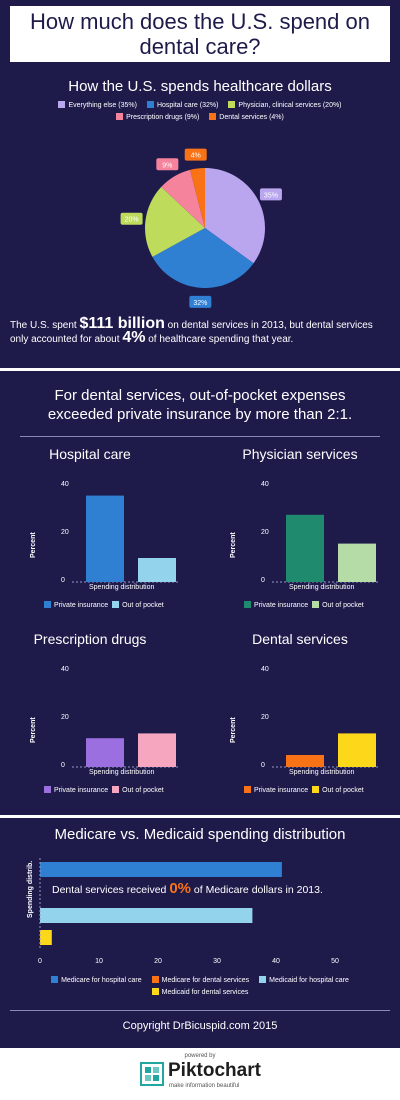 This screenshot has height=1100, width=400. I want to click on paragraph-text: of healthcare spending that year., so click(219, 339).